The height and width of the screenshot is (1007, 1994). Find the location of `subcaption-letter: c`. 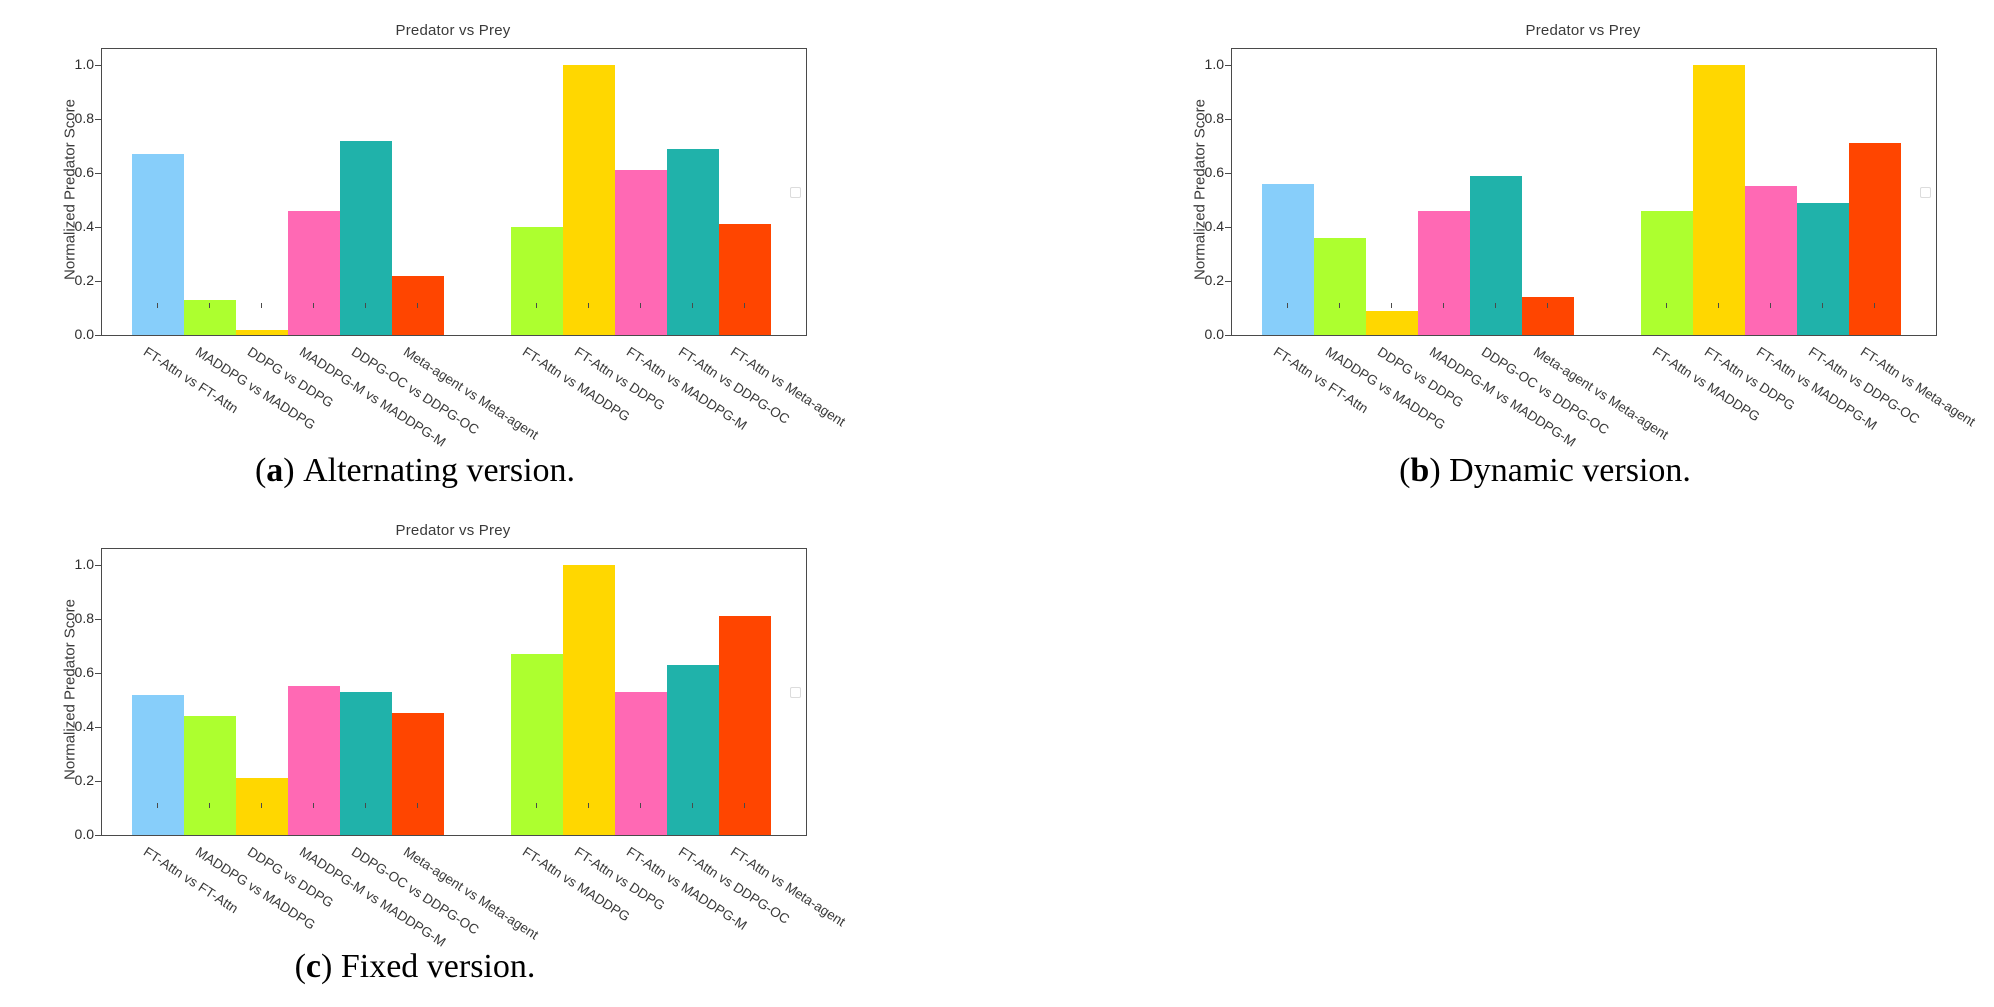

subcaption-letter: c is located at coordinates (313, 966).